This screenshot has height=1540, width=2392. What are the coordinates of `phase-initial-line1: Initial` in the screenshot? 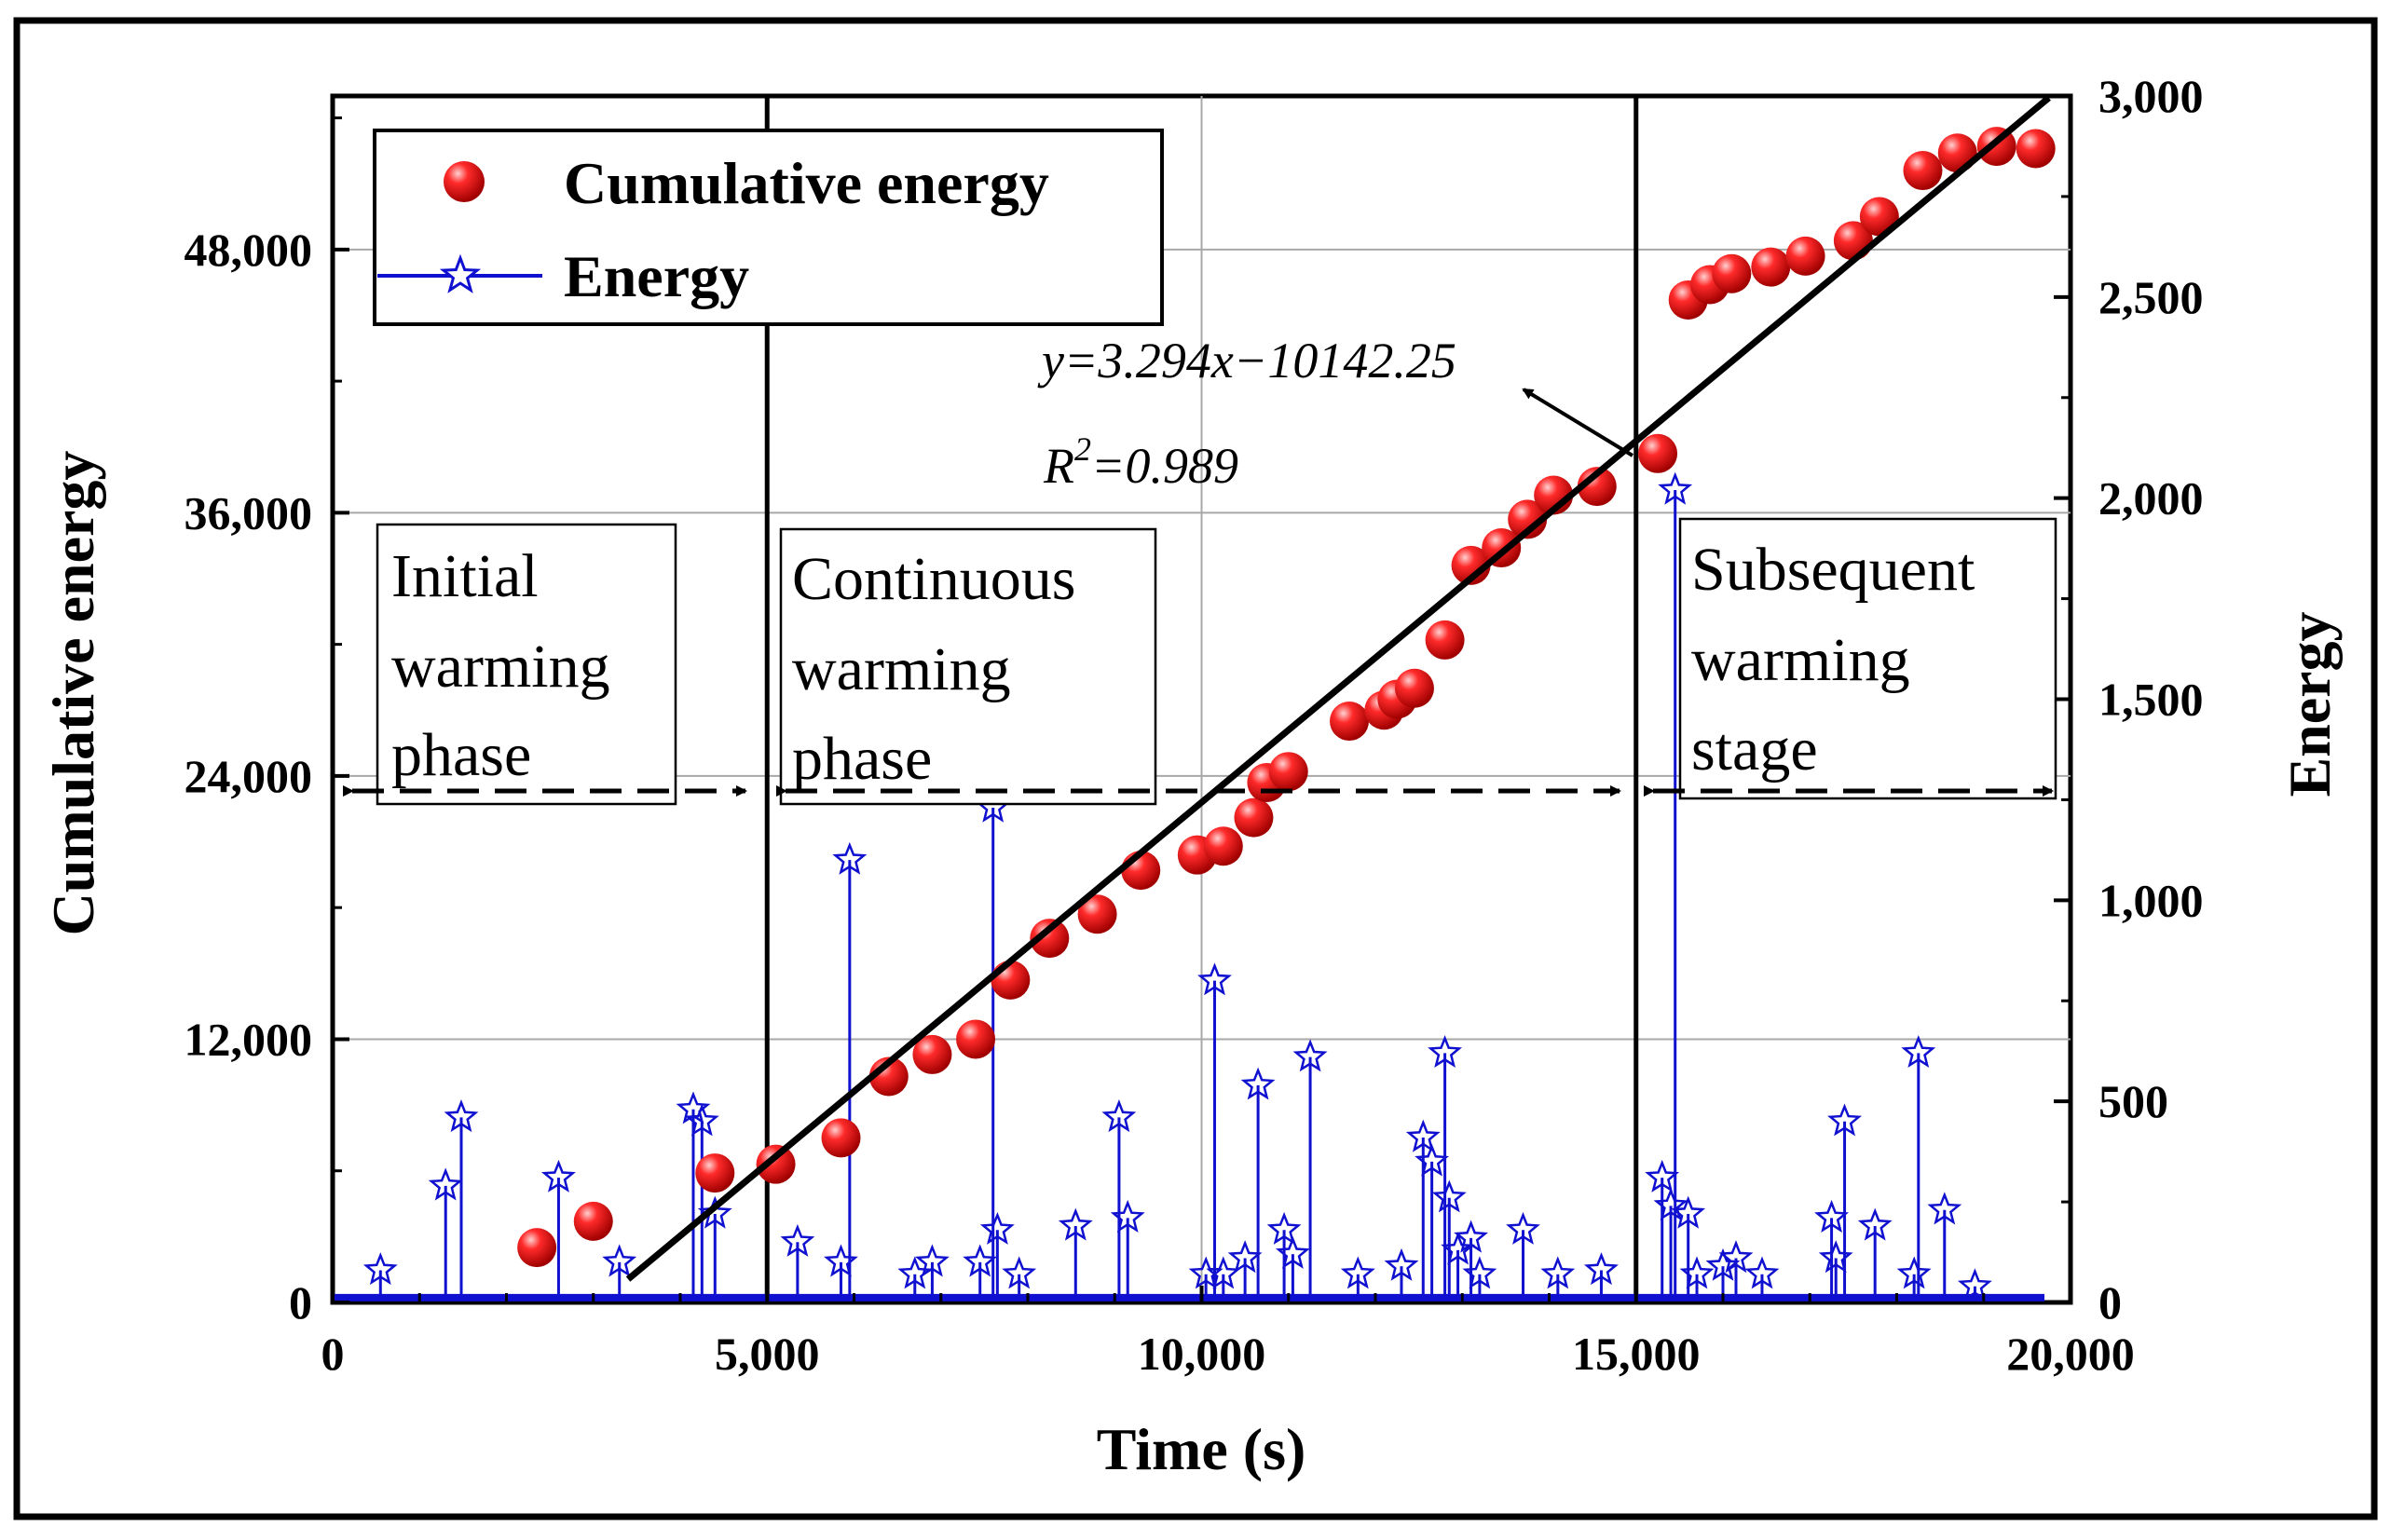 It's located at (465, 576).